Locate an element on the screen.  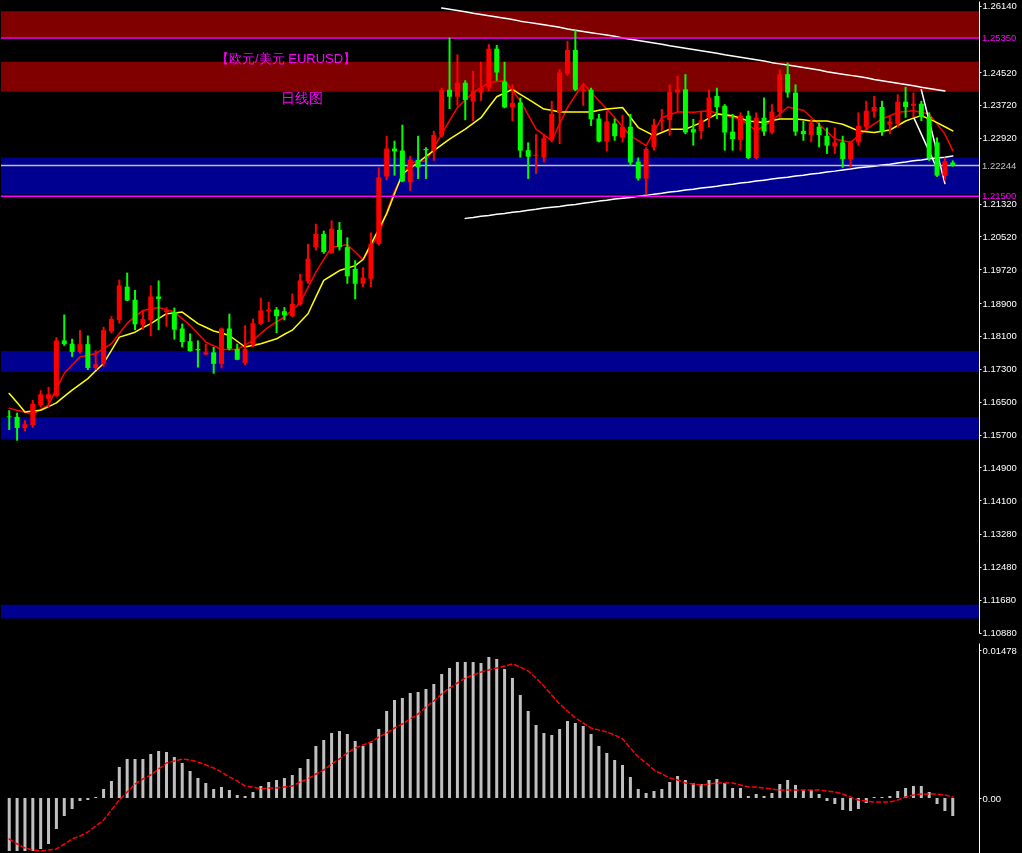
y-tick-label: 1.23720 is located at coordinates (999, 105).